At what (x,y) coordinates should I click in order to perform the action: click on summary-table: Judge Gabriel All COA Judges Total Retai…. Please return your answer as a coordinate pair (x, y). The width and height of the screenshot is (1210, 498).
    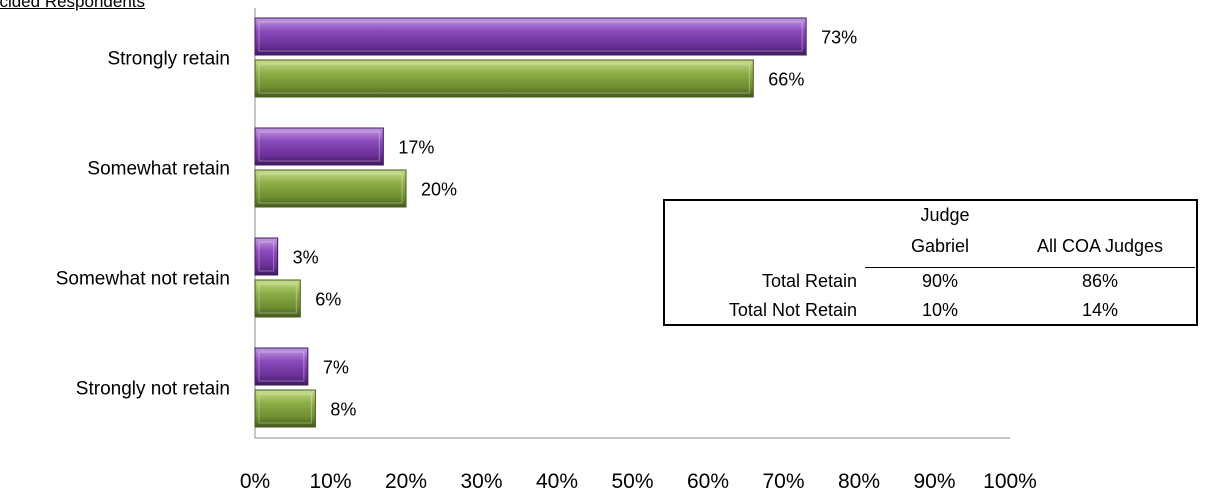
    Looking at the image, I should click on (930, 262).